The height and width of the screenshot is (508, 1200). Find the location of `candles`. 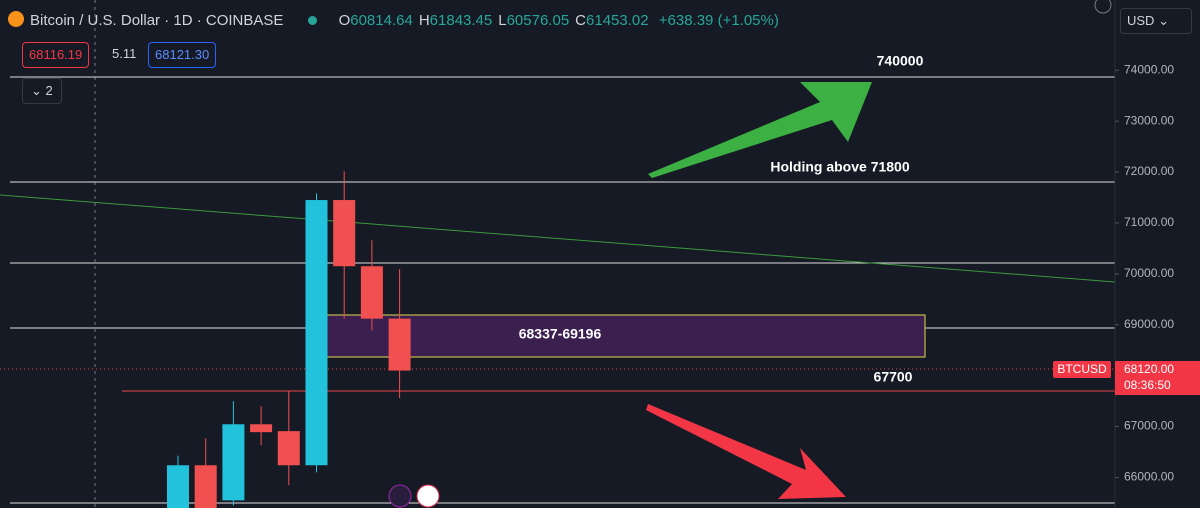

candles is located at coordinates (289, 339).